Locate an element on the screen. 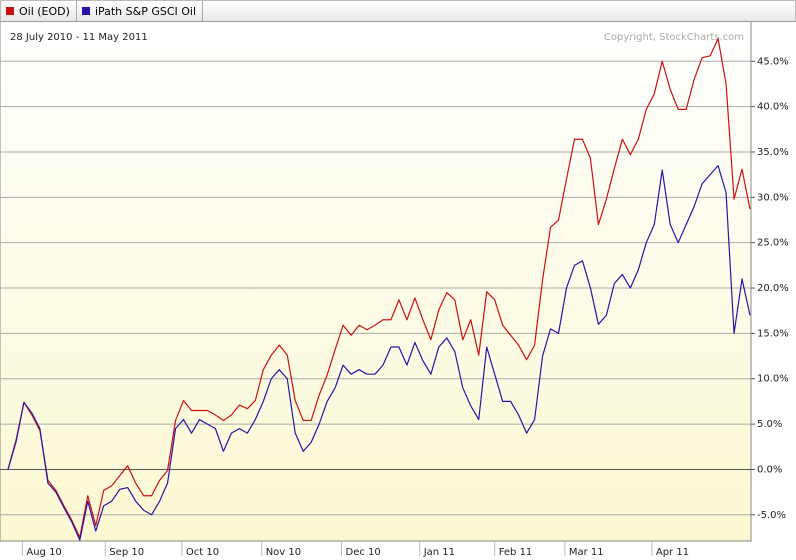  x-tick-label: Dec 10 is located at coordinates (363, 552).